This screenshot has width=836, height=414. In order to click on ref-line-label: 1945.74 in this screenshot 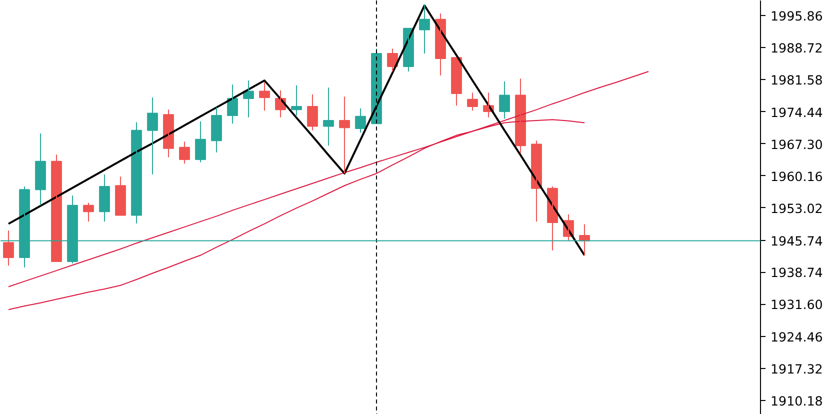, I will do `click(796, 241)`.